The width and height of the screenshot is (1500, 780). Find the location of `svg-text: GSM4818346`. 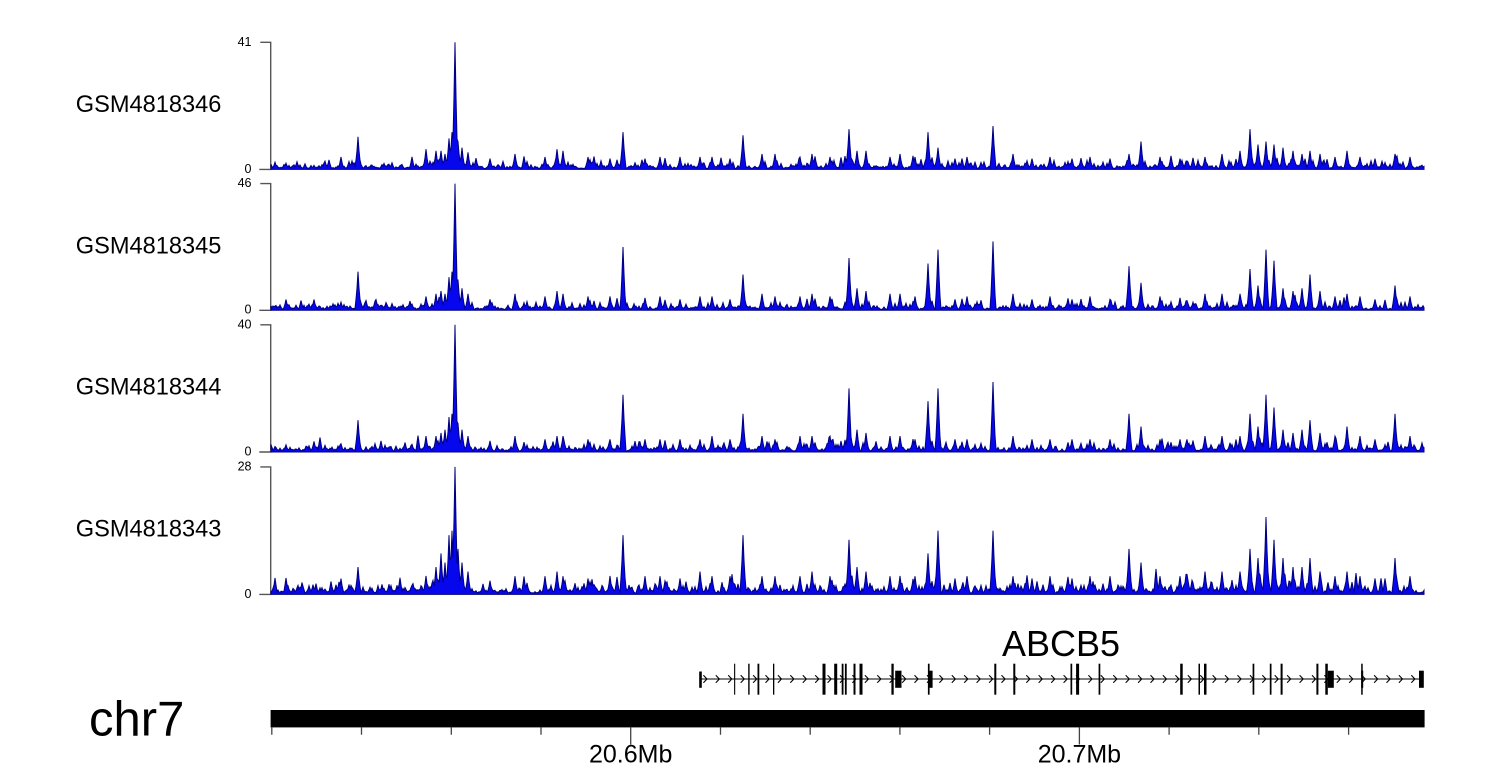

svg-text: GSM4818346 is located at coordinates (149, 105).